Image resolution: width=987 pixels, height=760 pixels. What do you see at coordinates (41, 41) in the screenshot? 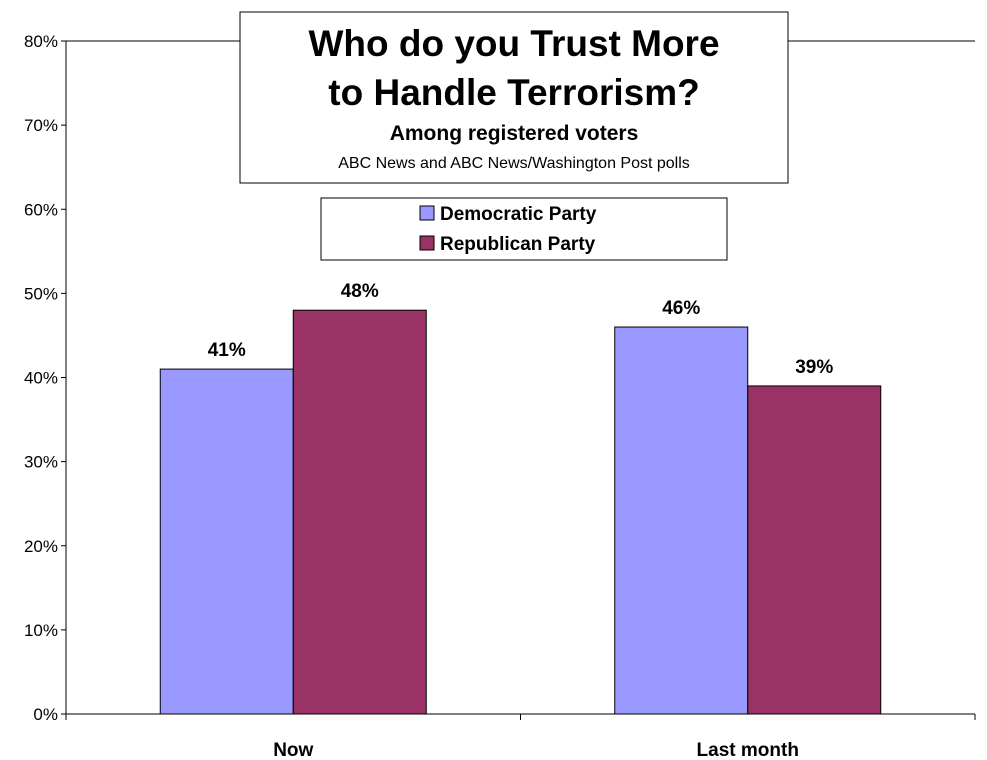
I see `y-tick-label: 80%` at bounding box center [41, 41].